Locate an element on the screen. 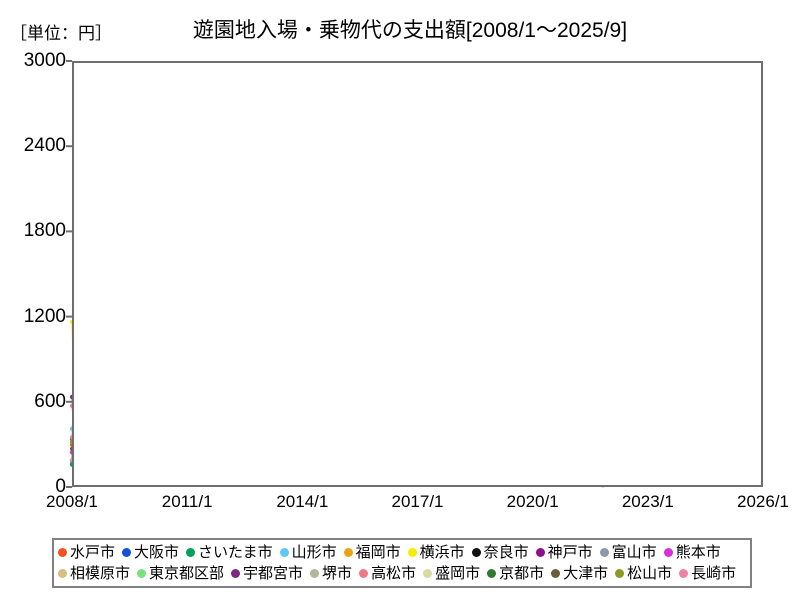 The image size is (800, 600). legend-row: 水戸市 大阪市 さいたま市 山形市 福岡市 横浜市 奈良市 神戸市 富山市 熊本市 is located at coordinates (404, 552).